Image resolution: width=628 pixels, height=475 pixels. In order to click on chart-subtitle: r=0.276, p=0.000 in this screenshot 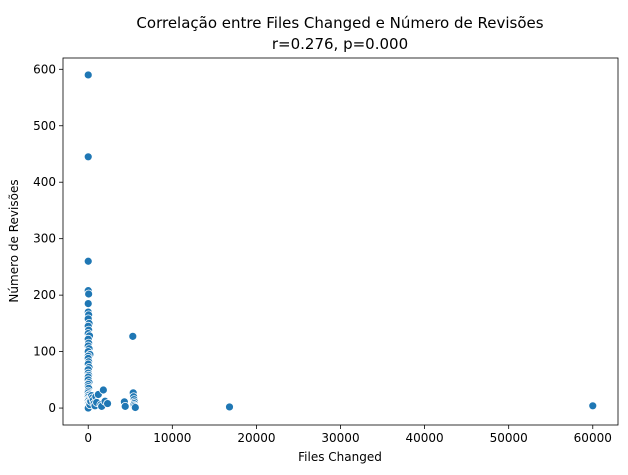, I will do `click(340, 44)`.